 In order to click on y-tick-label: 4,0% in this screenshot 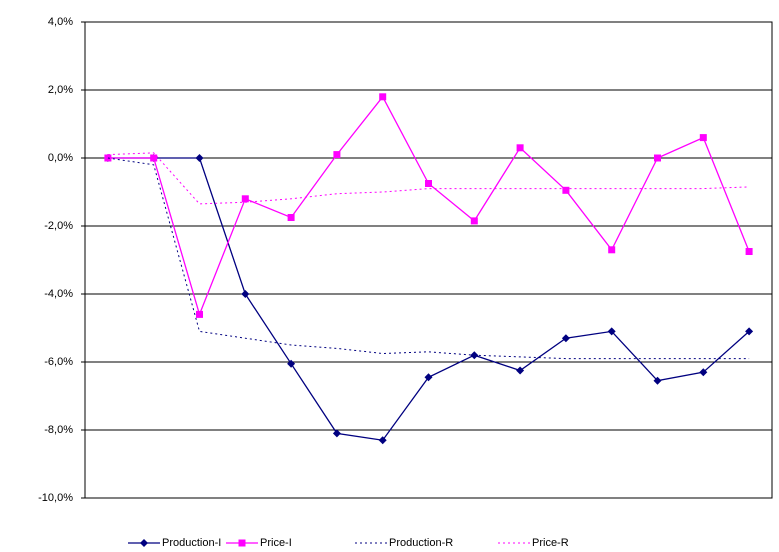, I will do `click(60, 22)`.